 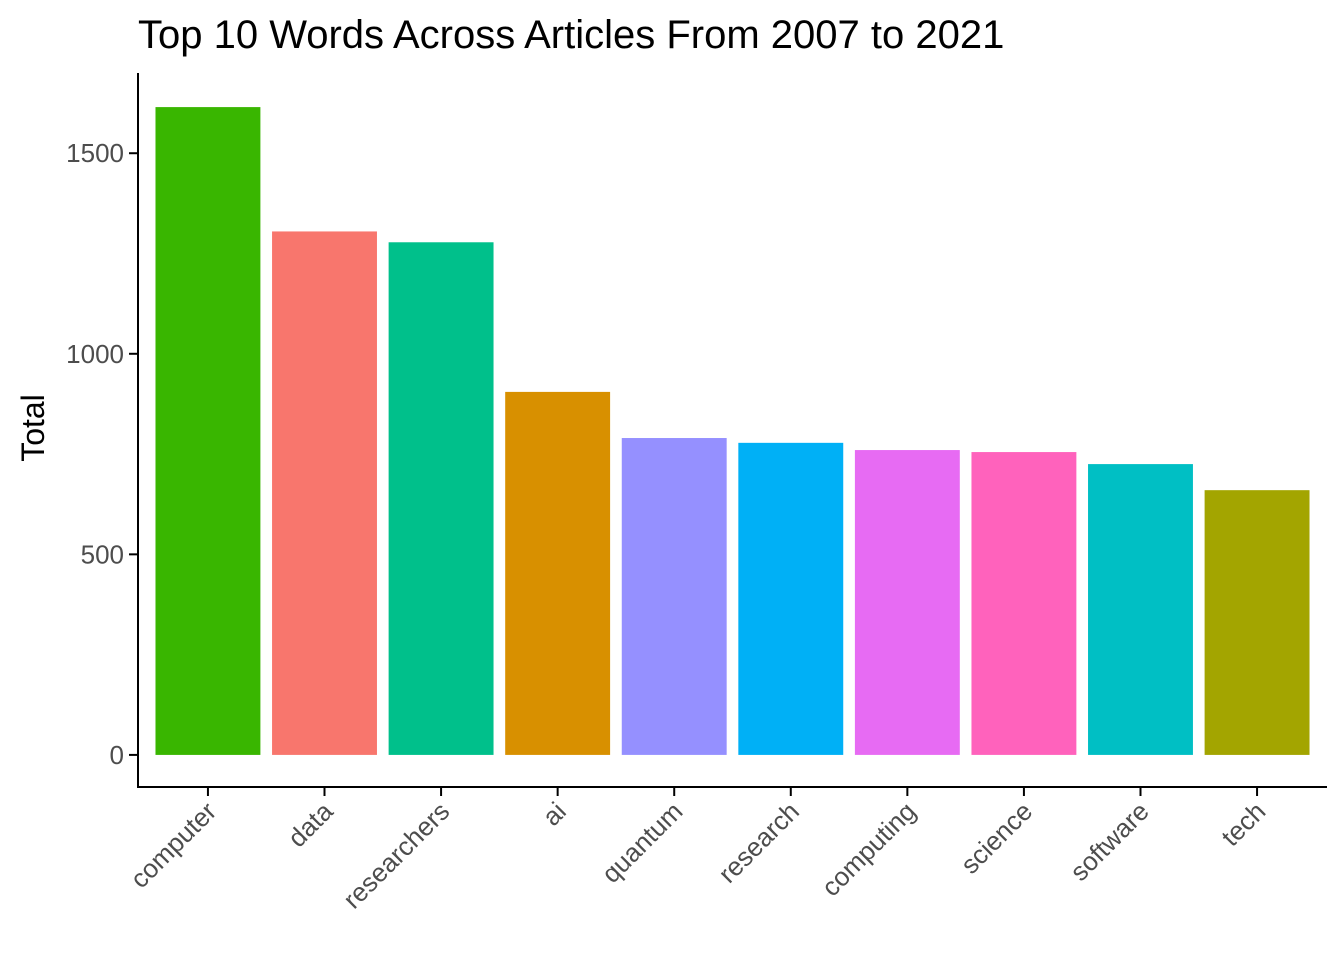 What do you see at coordinates (102, 454) in the screenshot?
I see `y-axis-ticks: 0 500 1000 1500` at bounding box center [102, 454].